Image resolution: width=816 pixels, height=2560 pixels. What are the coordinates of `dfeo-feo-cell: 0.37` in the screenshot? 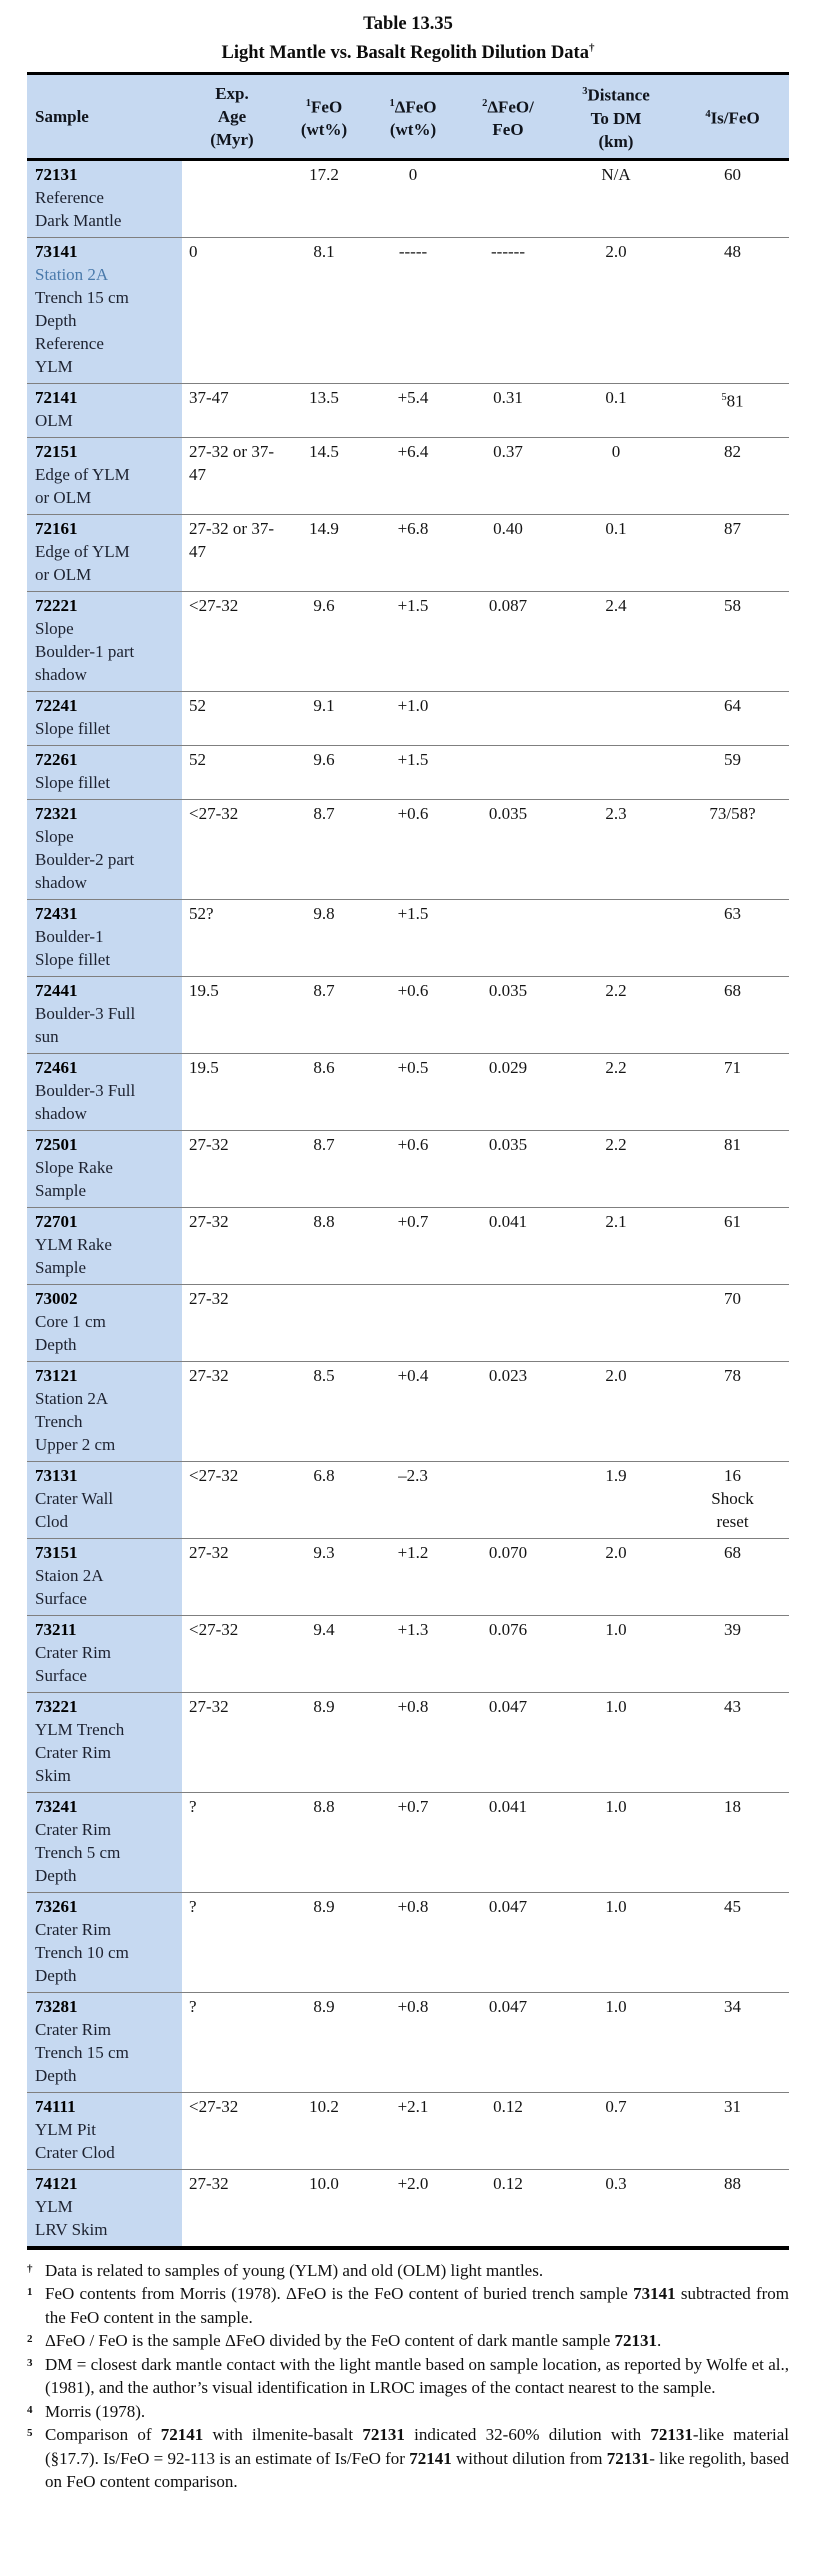 It's located at (508, 476).